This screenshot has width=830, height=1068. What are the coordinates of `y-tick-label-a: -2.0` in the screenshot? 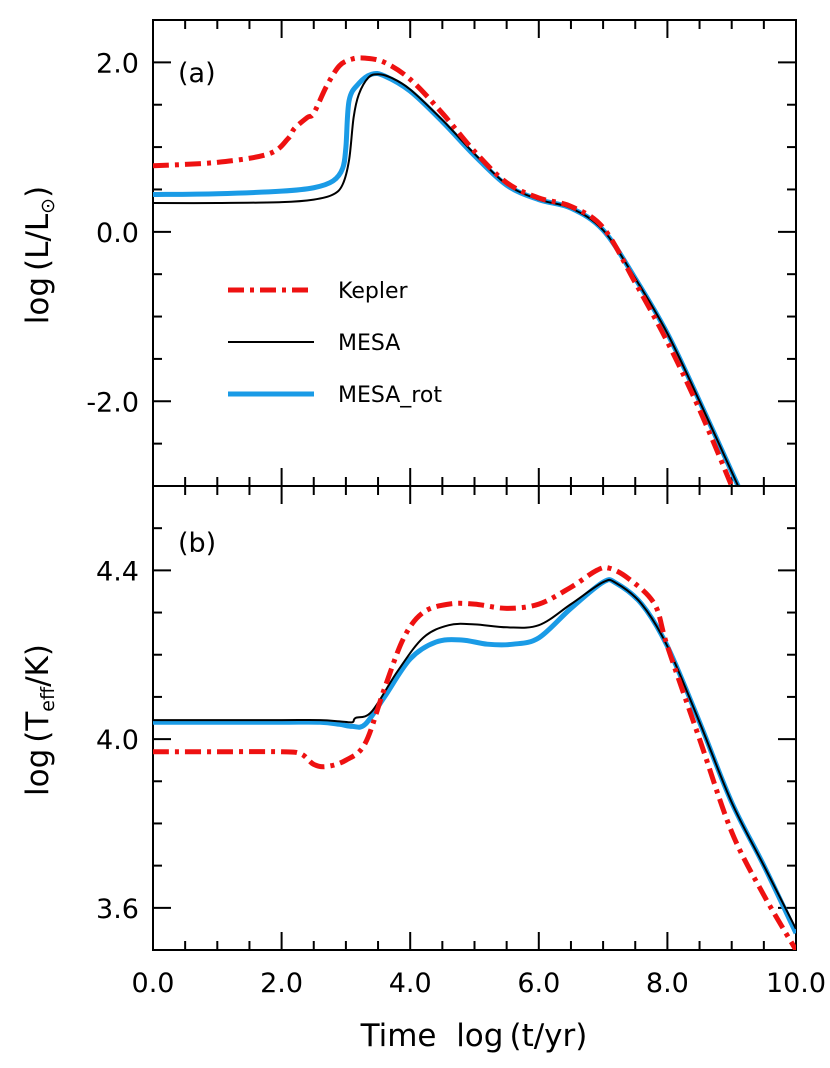 It's located at (112, 402).